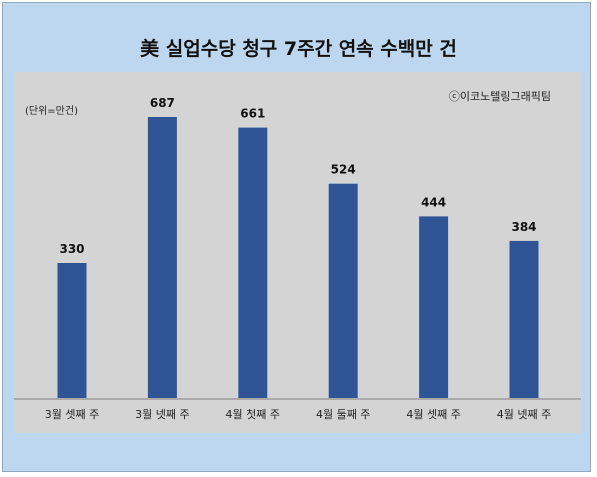 The height and width of the screenshot is (477, 597). Describe the element at coordinates (72, 414) in the screenshot. I see `x-tick-label-1: 3월 셋째 주` at that location.